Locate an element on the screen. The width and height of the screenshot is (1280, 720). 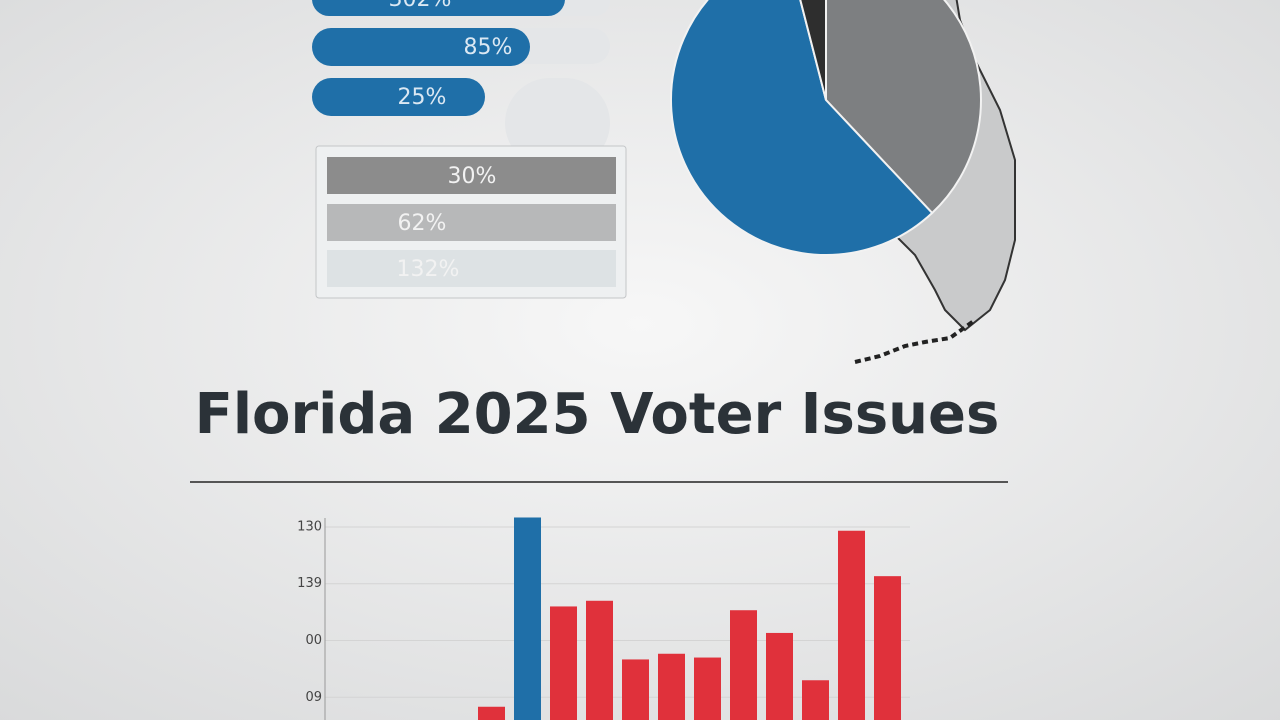
row-label: 30% is located at coordinates (472, 176).